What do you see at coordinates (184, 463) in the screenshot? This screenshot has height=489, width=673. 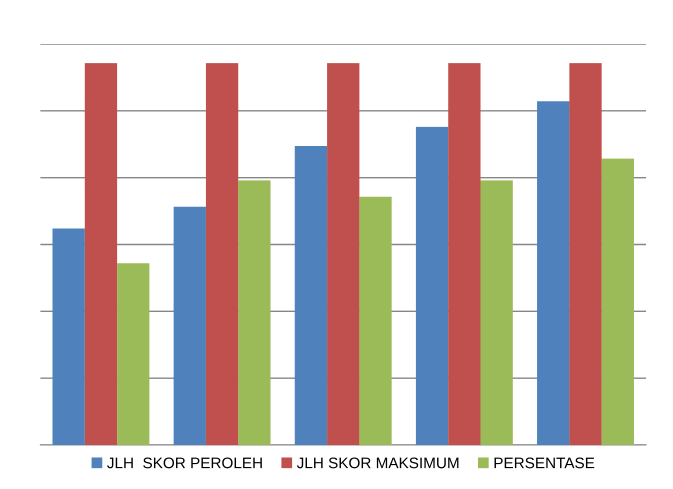 I see `legend-label: JLH SKOR PEROLEH` at bounding box center [184, 463].